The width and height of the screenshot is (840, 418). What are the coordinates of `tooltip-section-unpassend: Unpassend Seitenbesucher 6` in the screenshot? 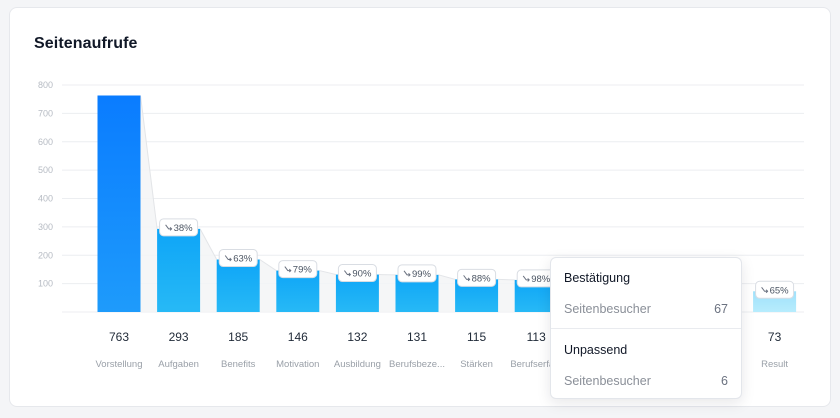 It's located at (646, 365).